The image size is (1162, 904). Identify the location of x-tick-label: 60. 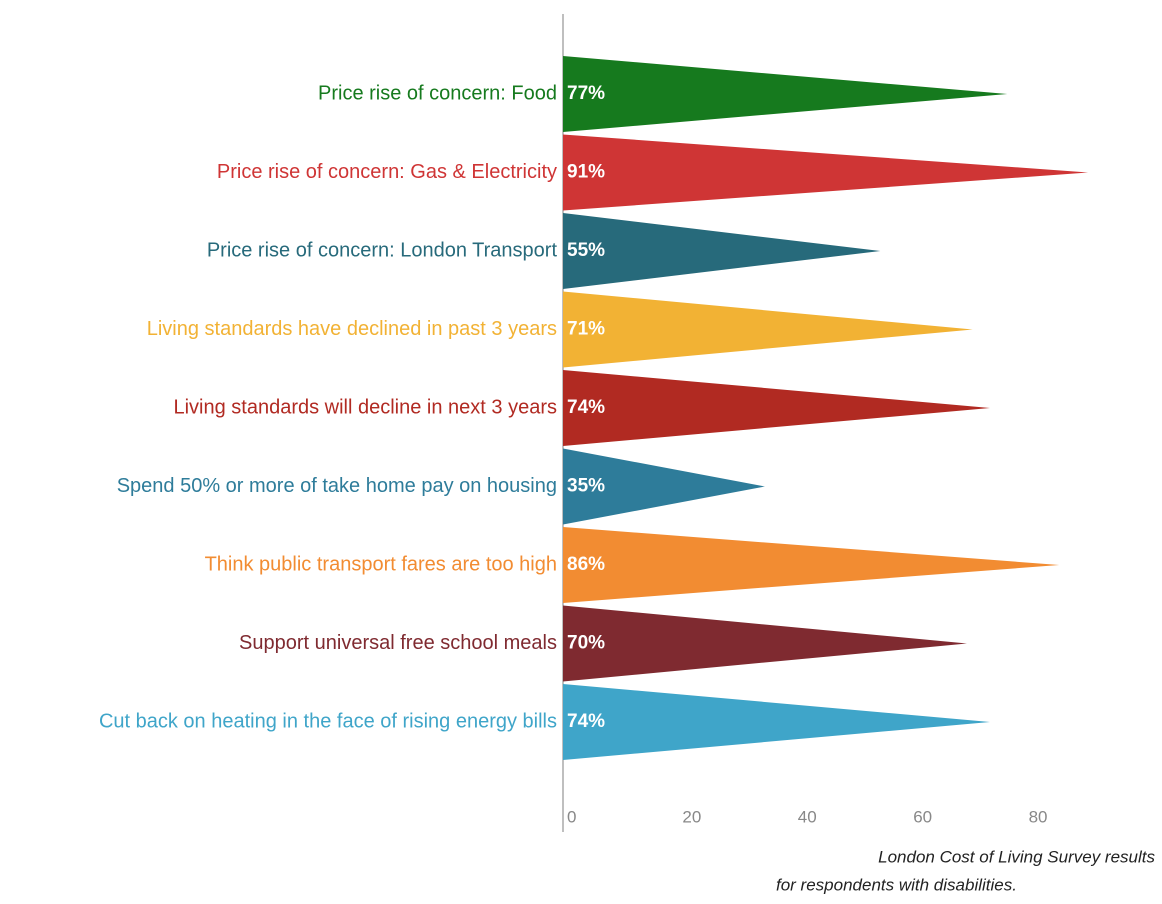
(922, 816).